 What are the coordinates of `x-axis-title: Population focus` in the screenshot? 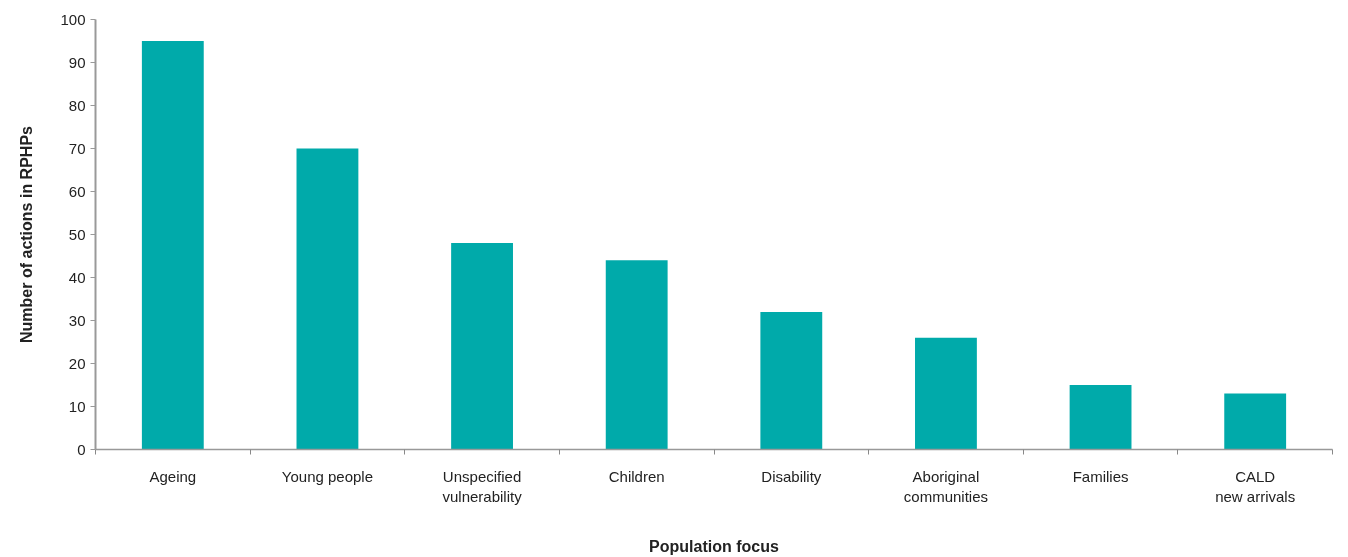 It's located at (714, 546).